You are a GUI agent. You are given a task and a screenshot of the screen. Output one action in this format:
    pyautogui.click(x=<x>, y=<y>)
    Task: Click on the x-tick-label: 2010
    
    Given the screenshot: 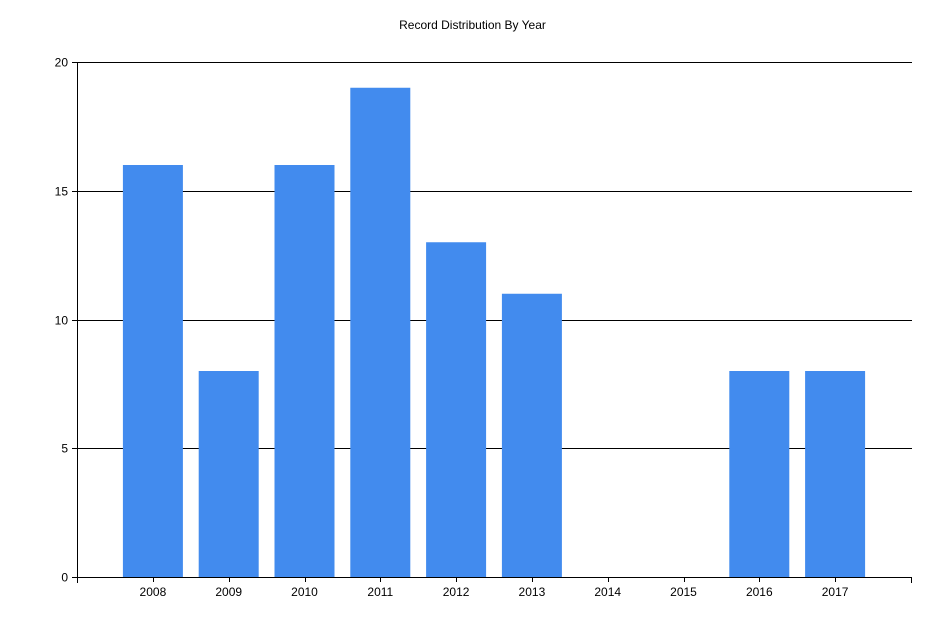 What is the action you would take?
    pyautogui.click(x=304, y=592)
    